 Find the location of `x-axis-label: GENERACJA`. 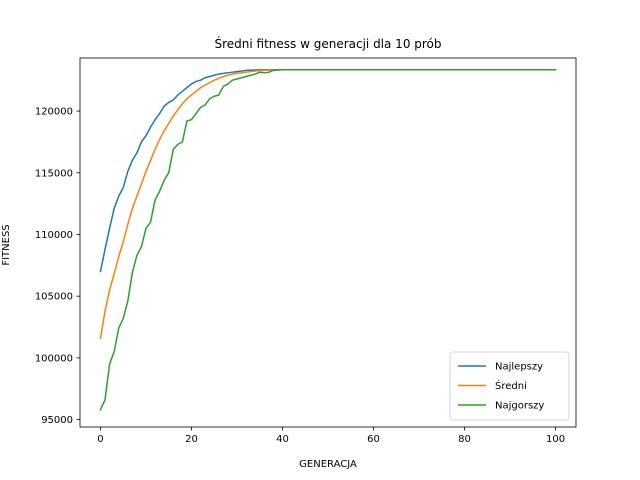

x-axis-label: GENERACJA is located at coordinates (328, 464).